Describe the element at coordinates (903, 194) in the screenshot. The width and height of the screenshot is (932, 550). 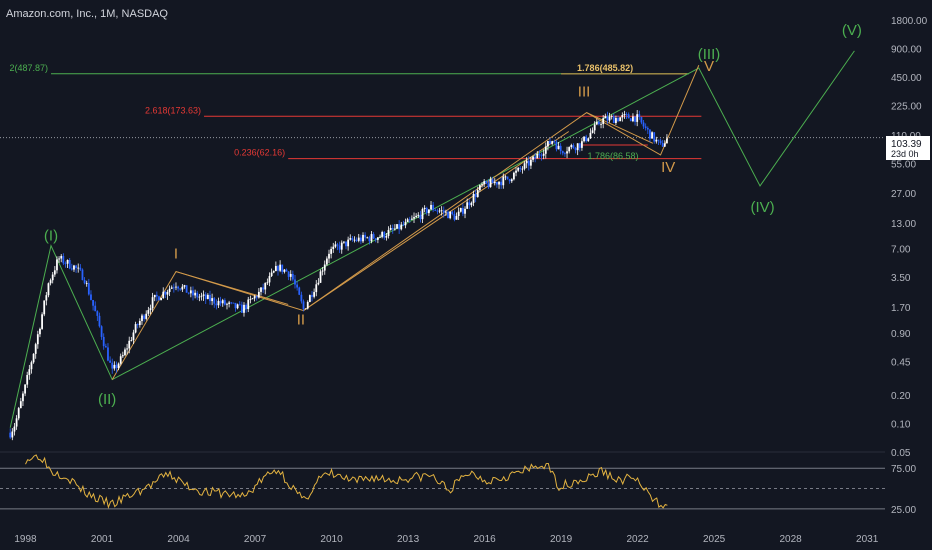
I see `y-tick-label: 27.00` at that location.